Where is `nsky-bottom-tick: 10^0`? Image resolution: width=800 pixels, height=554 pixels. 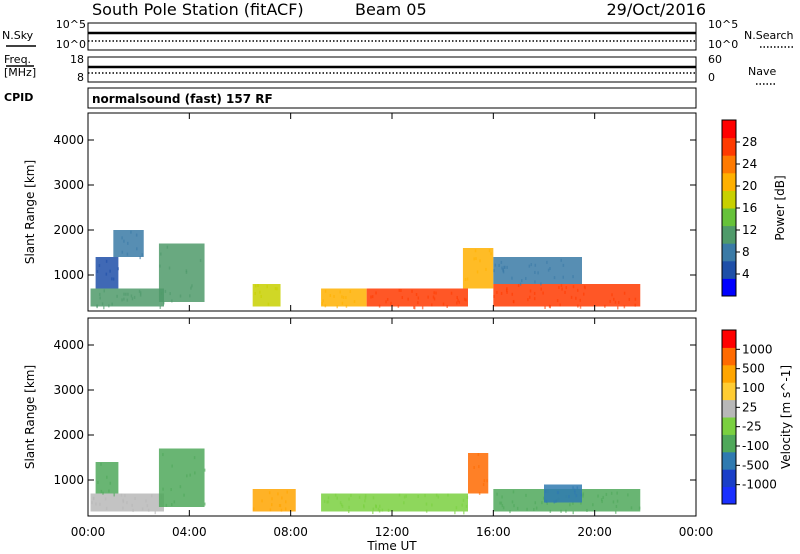 nsky-bottom-tick: 10^0 is located at coordinates (71, 44).